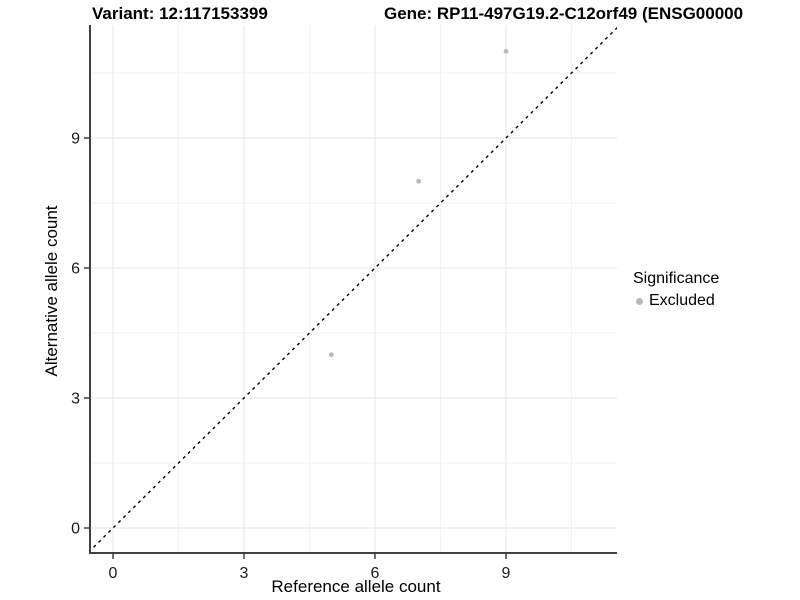 This screenshot has width=800, height=600. What do you see at coordinates (375, 573) in the screenshot?
I see `x-tick-label: 6` at bounding box center [375, 573].